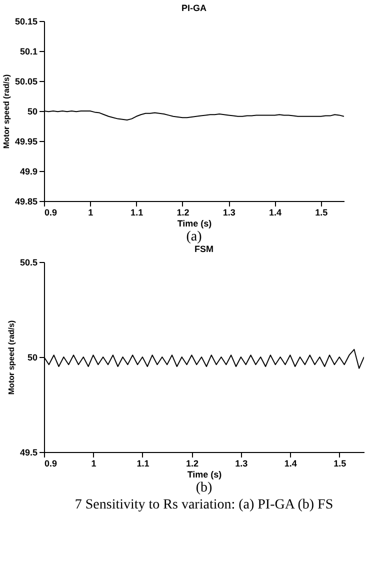 This screenshot has width=384, height=564. Describe the element at coordinates (204, 488) in the screenshot. I see `text: (b)` at that location.